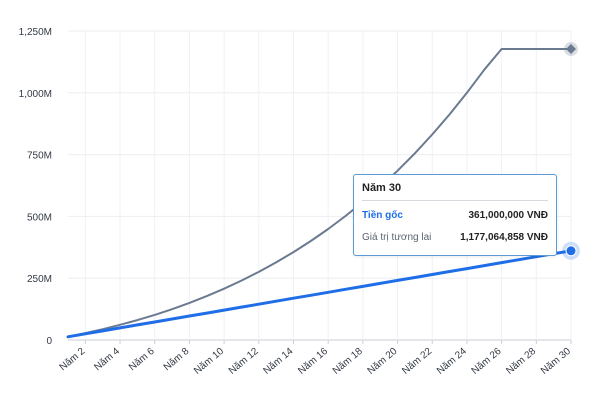 The height and width of the screenshot is (400, 599). What do you see at coordinates (177, 360) in the screenshot?
I see `x-tick-label: Năm 8` at bounding box center [177, 360].